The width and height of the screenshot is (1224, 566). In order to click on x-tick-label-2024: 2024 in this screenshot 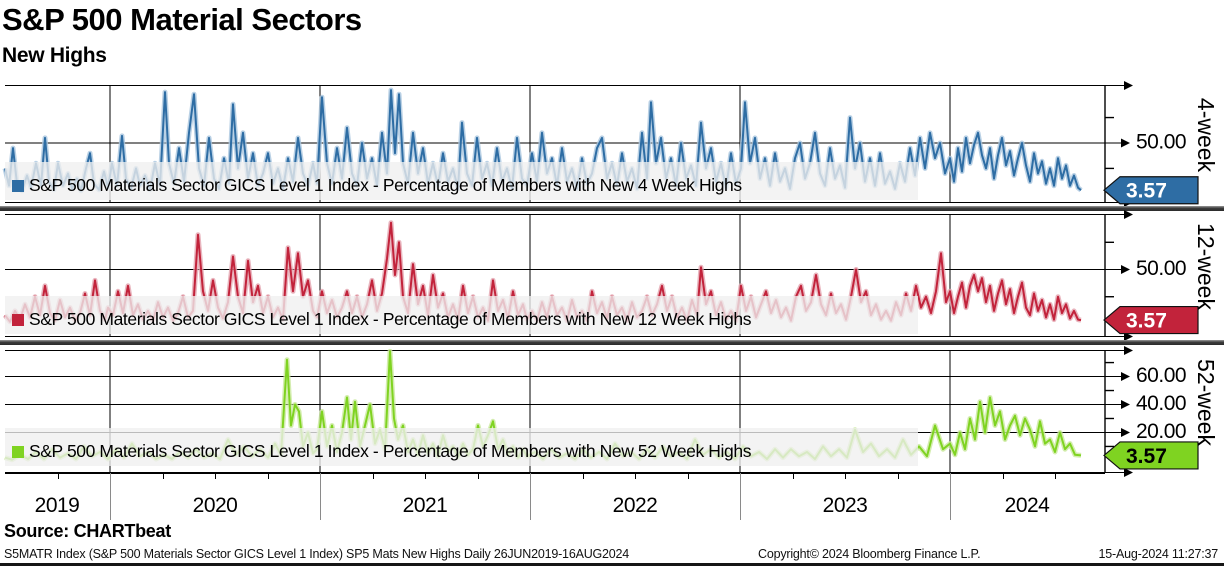, I will do `click(1027, 505)`.